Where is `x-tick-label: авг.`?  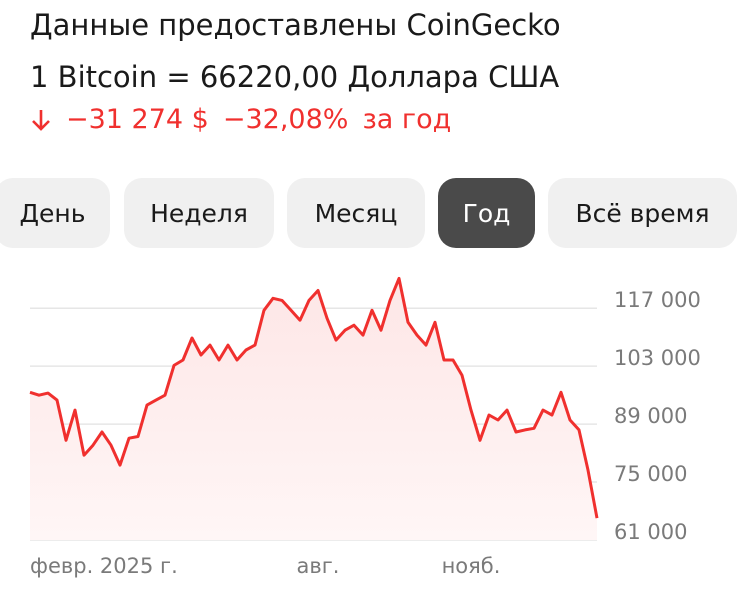 x-tick-label: авг. is located at coordinates (318, 566).